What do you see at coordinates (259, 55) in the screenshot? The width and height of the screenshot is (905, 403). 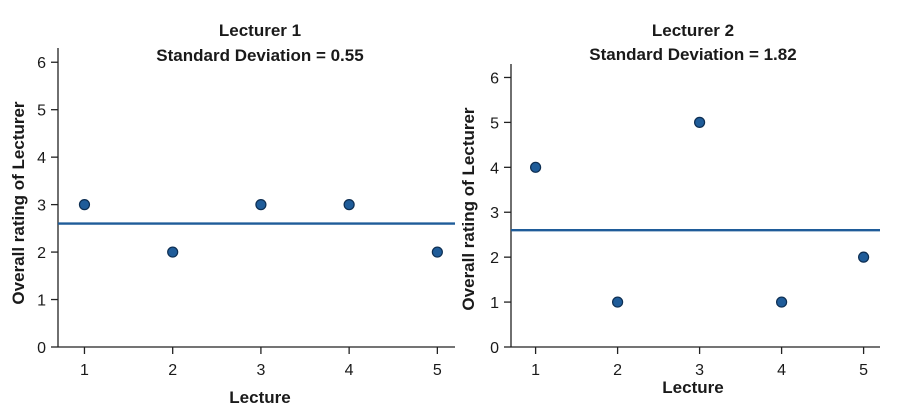 I see `chart-subtitle: Standard Deviation = 0.55` at bounding box center [259, 55].